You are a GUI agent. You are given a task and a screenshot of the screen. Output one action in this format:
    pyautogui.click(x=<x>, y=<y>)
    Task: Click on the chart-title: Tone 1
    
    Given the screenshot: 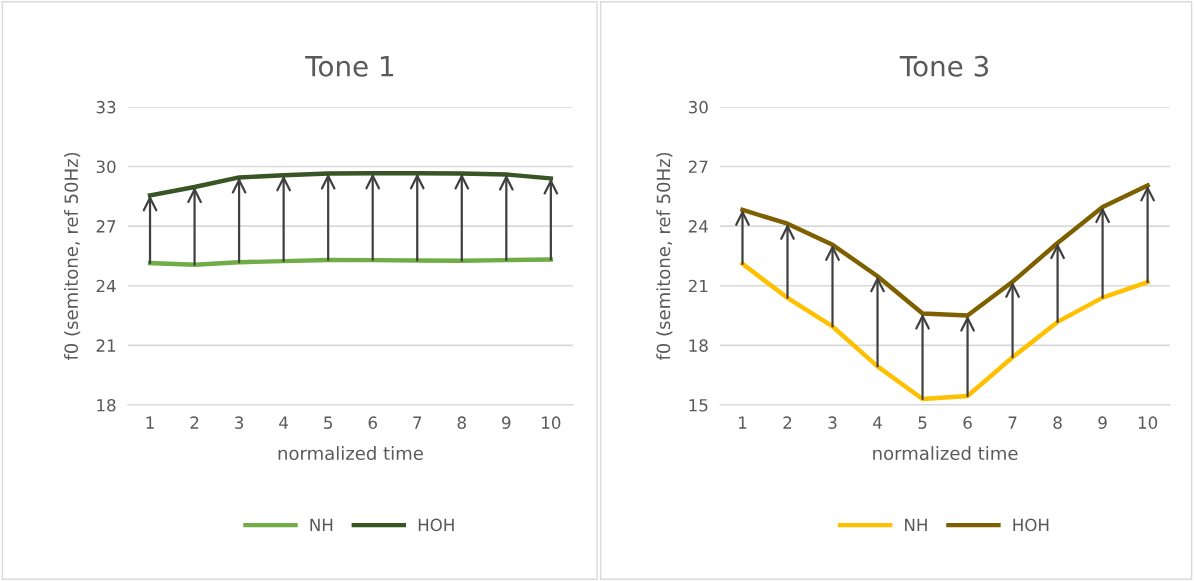 What is the action you would take?
    pyautogui.click(x=349, y=66)
    